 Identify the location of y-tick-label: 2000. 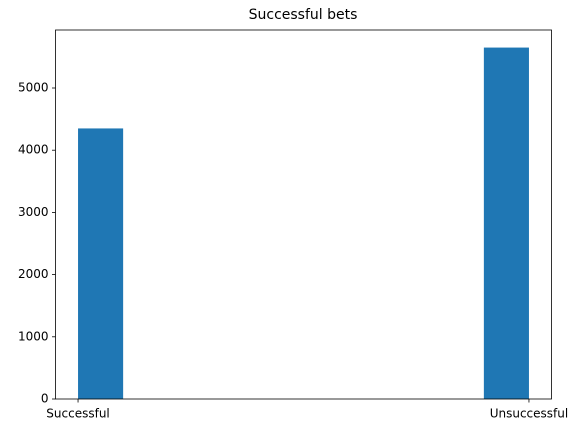
(33, 274).